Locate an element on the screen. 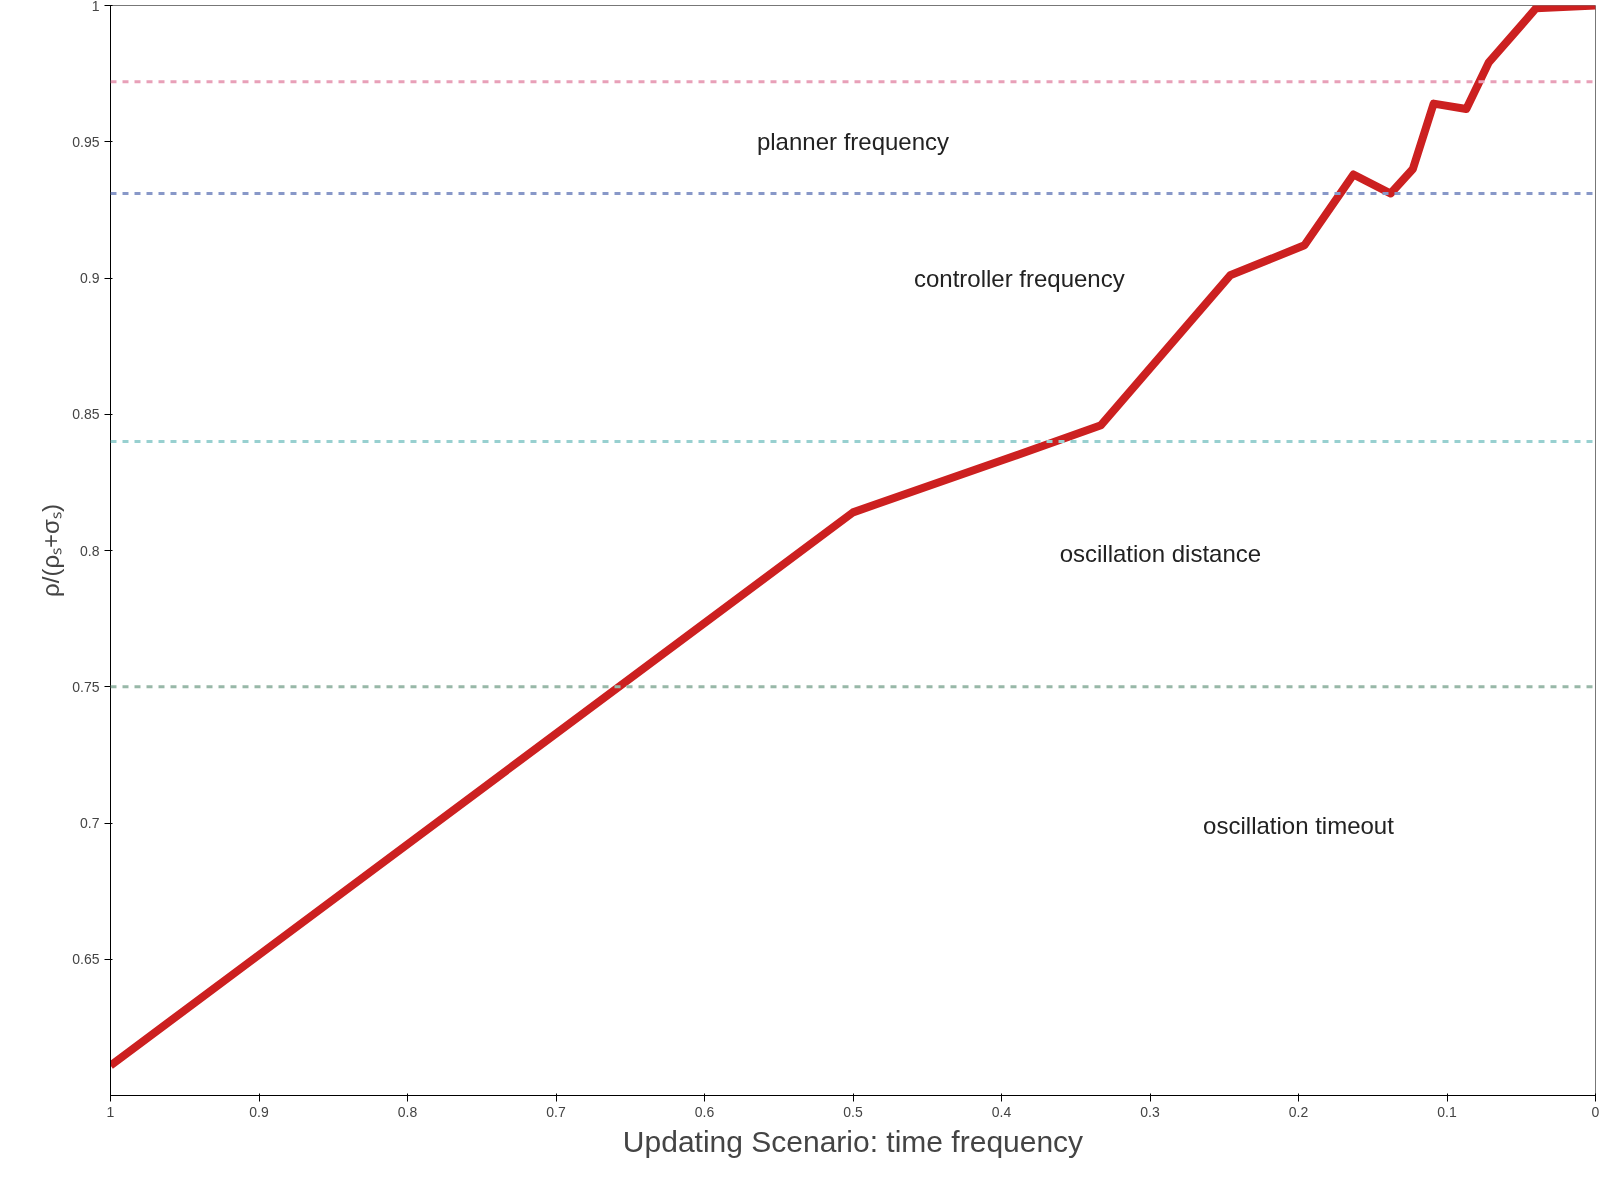 The image size is (1621, 1180). x-tick-label: 1 is located at coordinates (110, 1111).